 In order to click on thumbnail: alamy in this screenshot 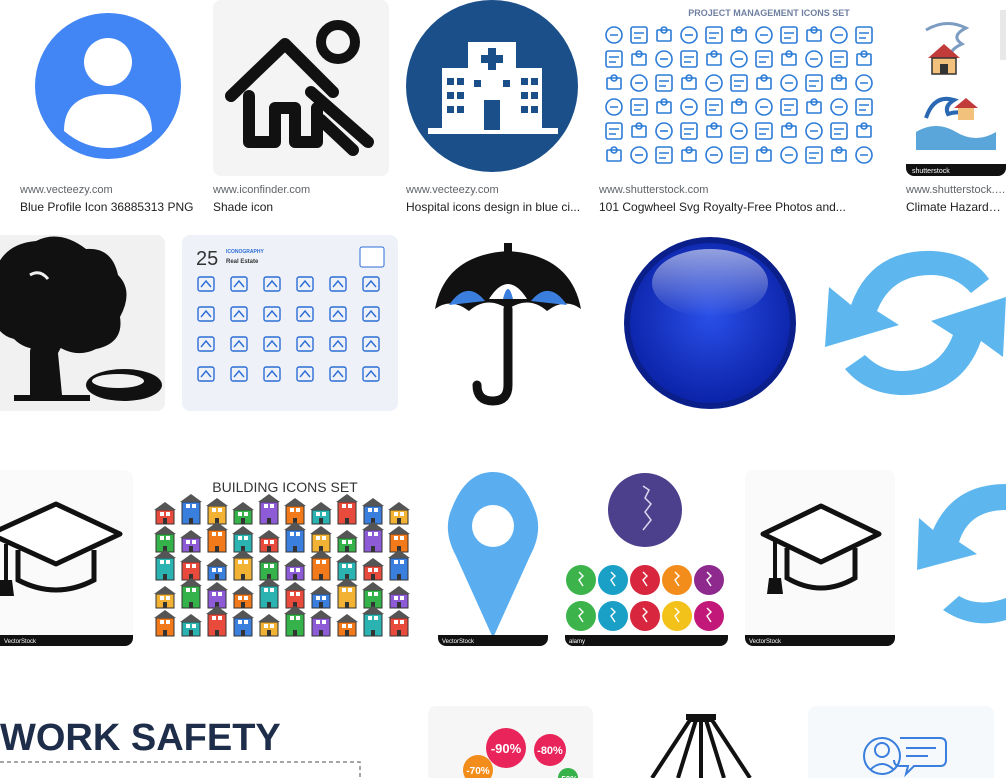, I will do `click(646, 558)`.